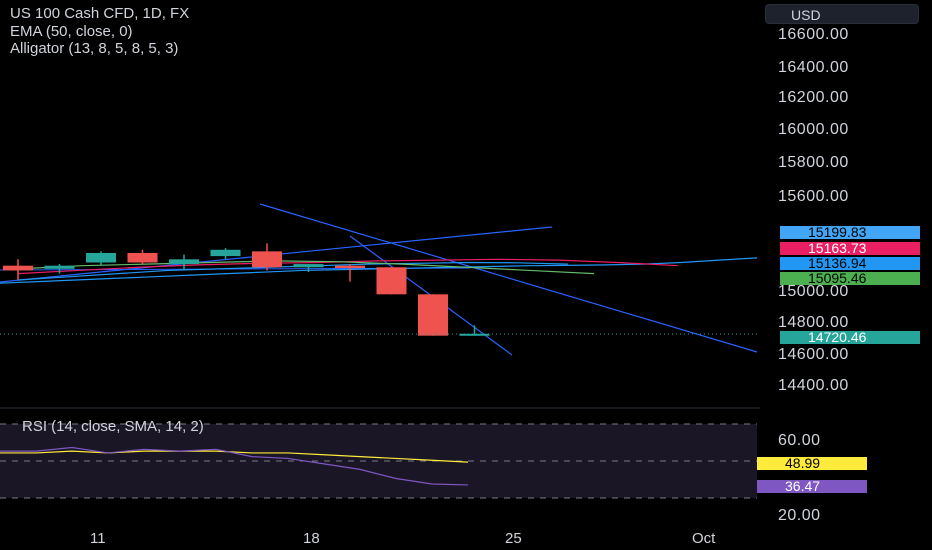 This screenshot has height=550, width=932. What do you see at coordinates (813, 34) in the screenshot?
I see `price-tick-label: 16600.00` at bounding box center [813, 34].